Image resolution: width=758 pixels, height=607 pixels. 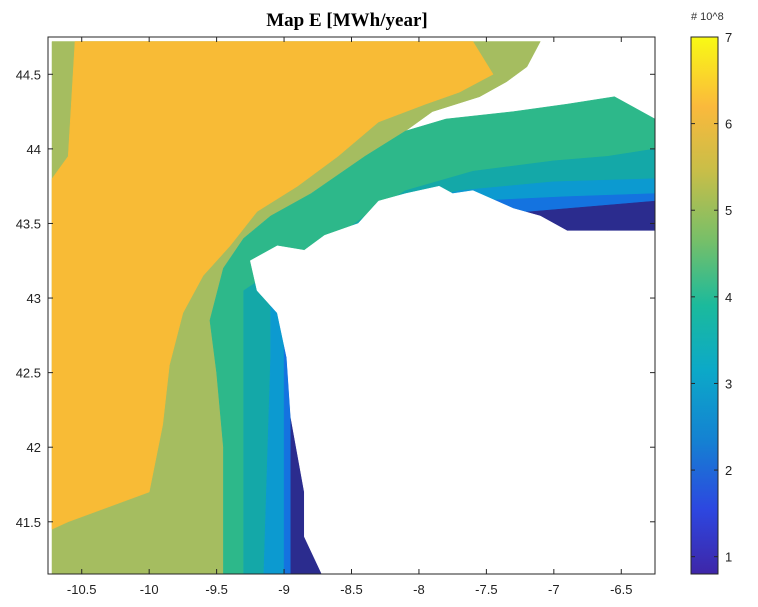 What do you see at coordinates (728, 297) in the screenshot?
I see `colorbar-tick-label: 4` at bounding box center [728, 297].